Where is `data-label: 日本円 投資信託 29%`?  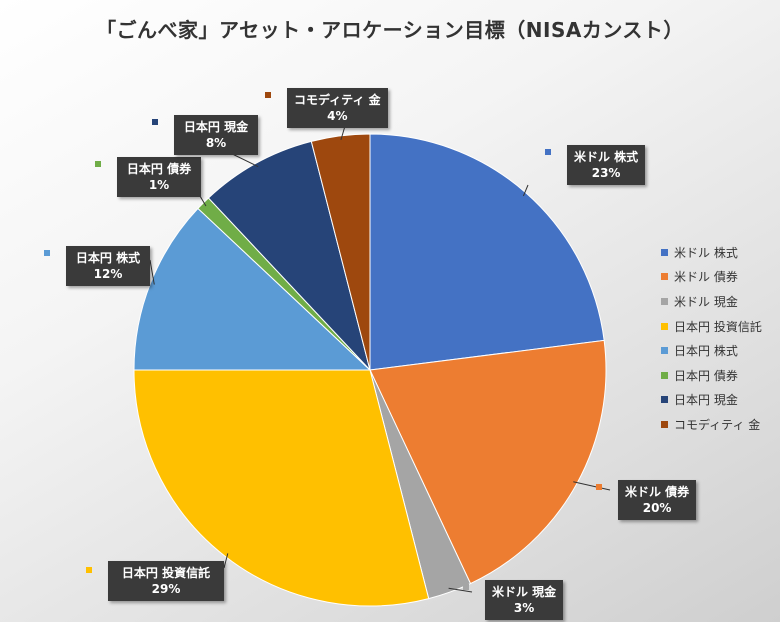
data-label: 日本円 投資信託 29% is located at coordinates (155, 581).